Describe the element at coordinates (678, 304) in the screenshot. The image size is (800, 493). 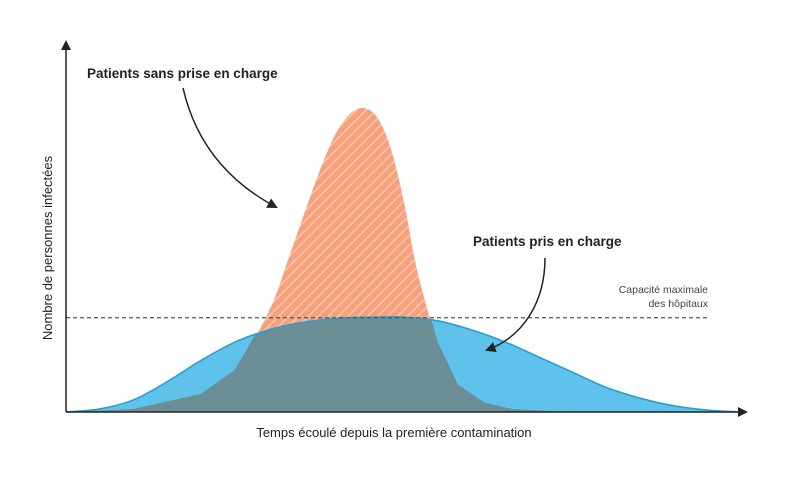
I see `hospital-capacity-label-line2: des hôpitaux` at that location.